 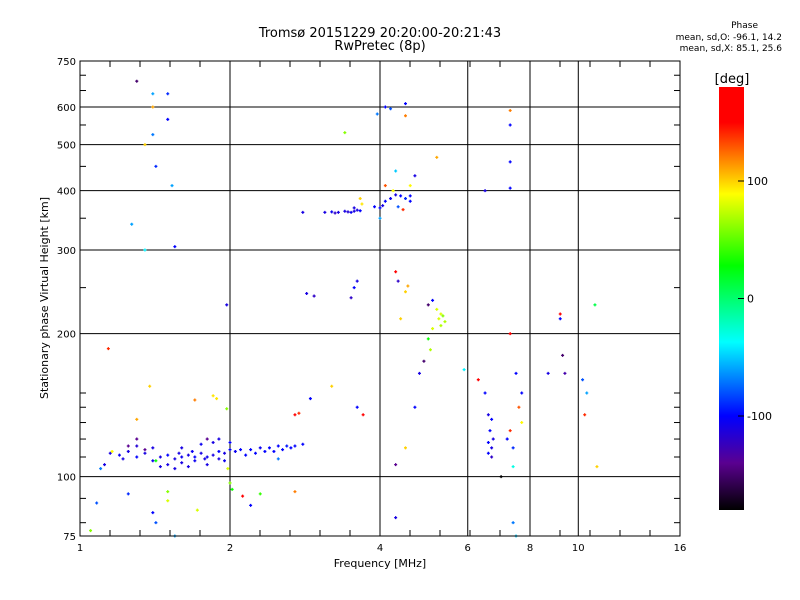 What do you see at coordinates (680, 548) in the screenshot?
I see `x-tick-label: 16` at bounding box center [680, 548].